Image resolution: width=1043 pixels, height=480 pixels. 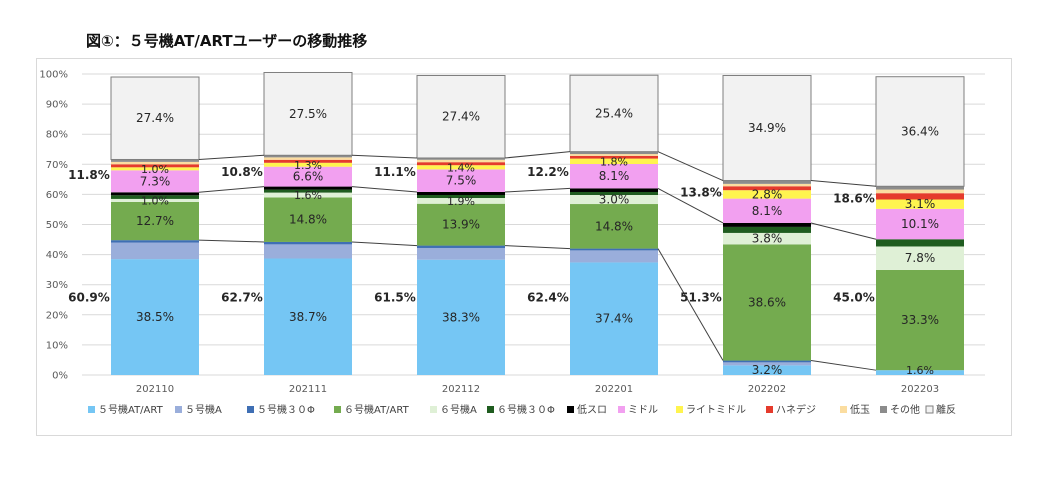 I want to click on upper-group-total: 11.1%, so click(x=395, y=172).